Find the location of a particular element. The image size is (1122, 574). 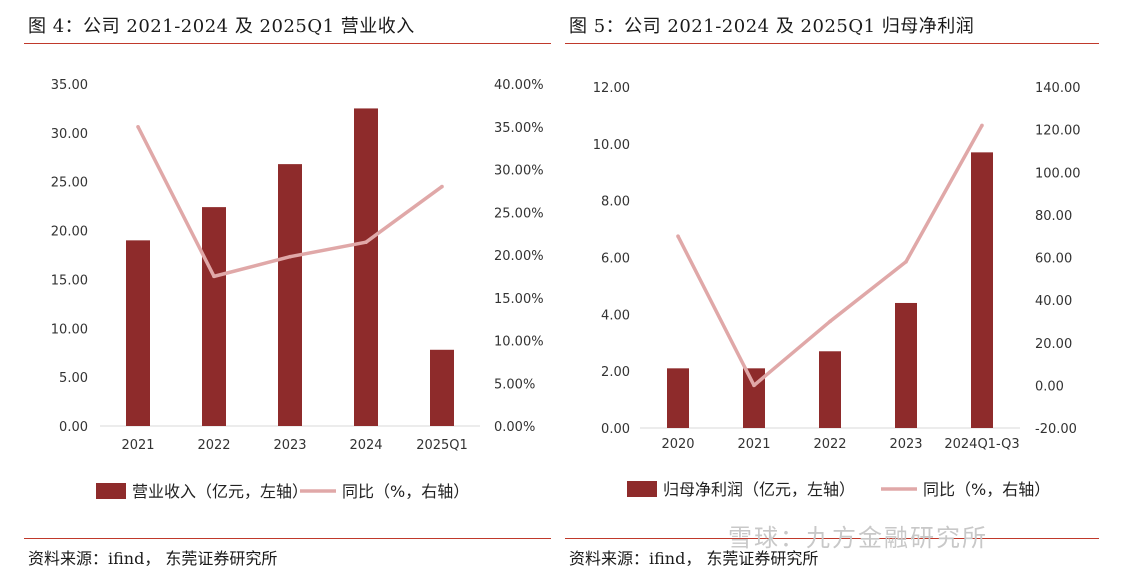

y-left-tick-label: 6.00 is located at coordinates (615, 259).